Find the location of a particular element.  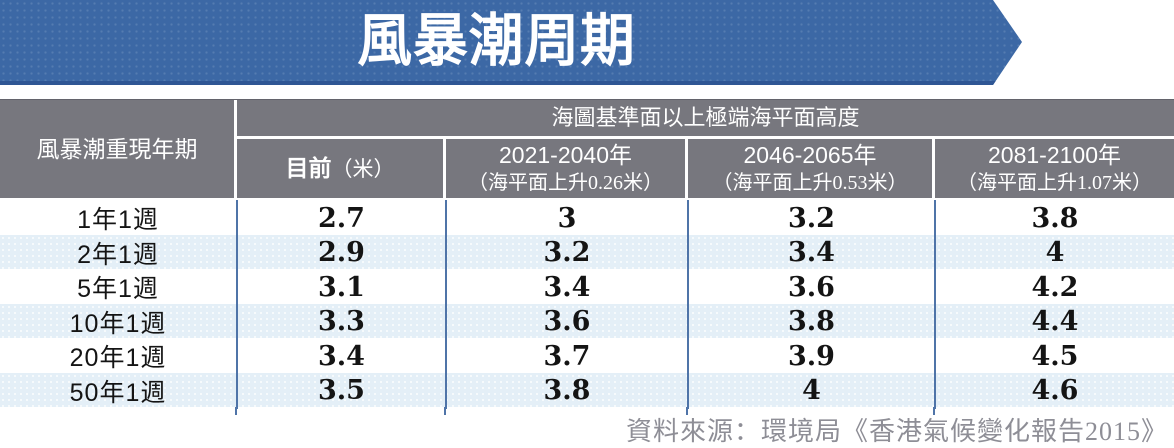

table-row: 1年1週 2.7 3 3.2 3.8 is located at coordinates (587, 218).